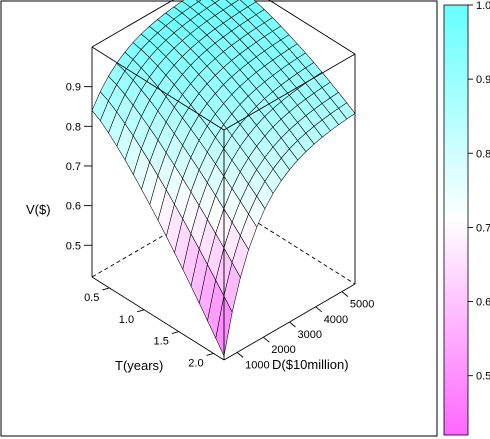 The width and height of the screenshot is (490, 439). Describe the element at coordinates (38, 209) in the screenshot. I see `z-axis-title: V($)` at that location.